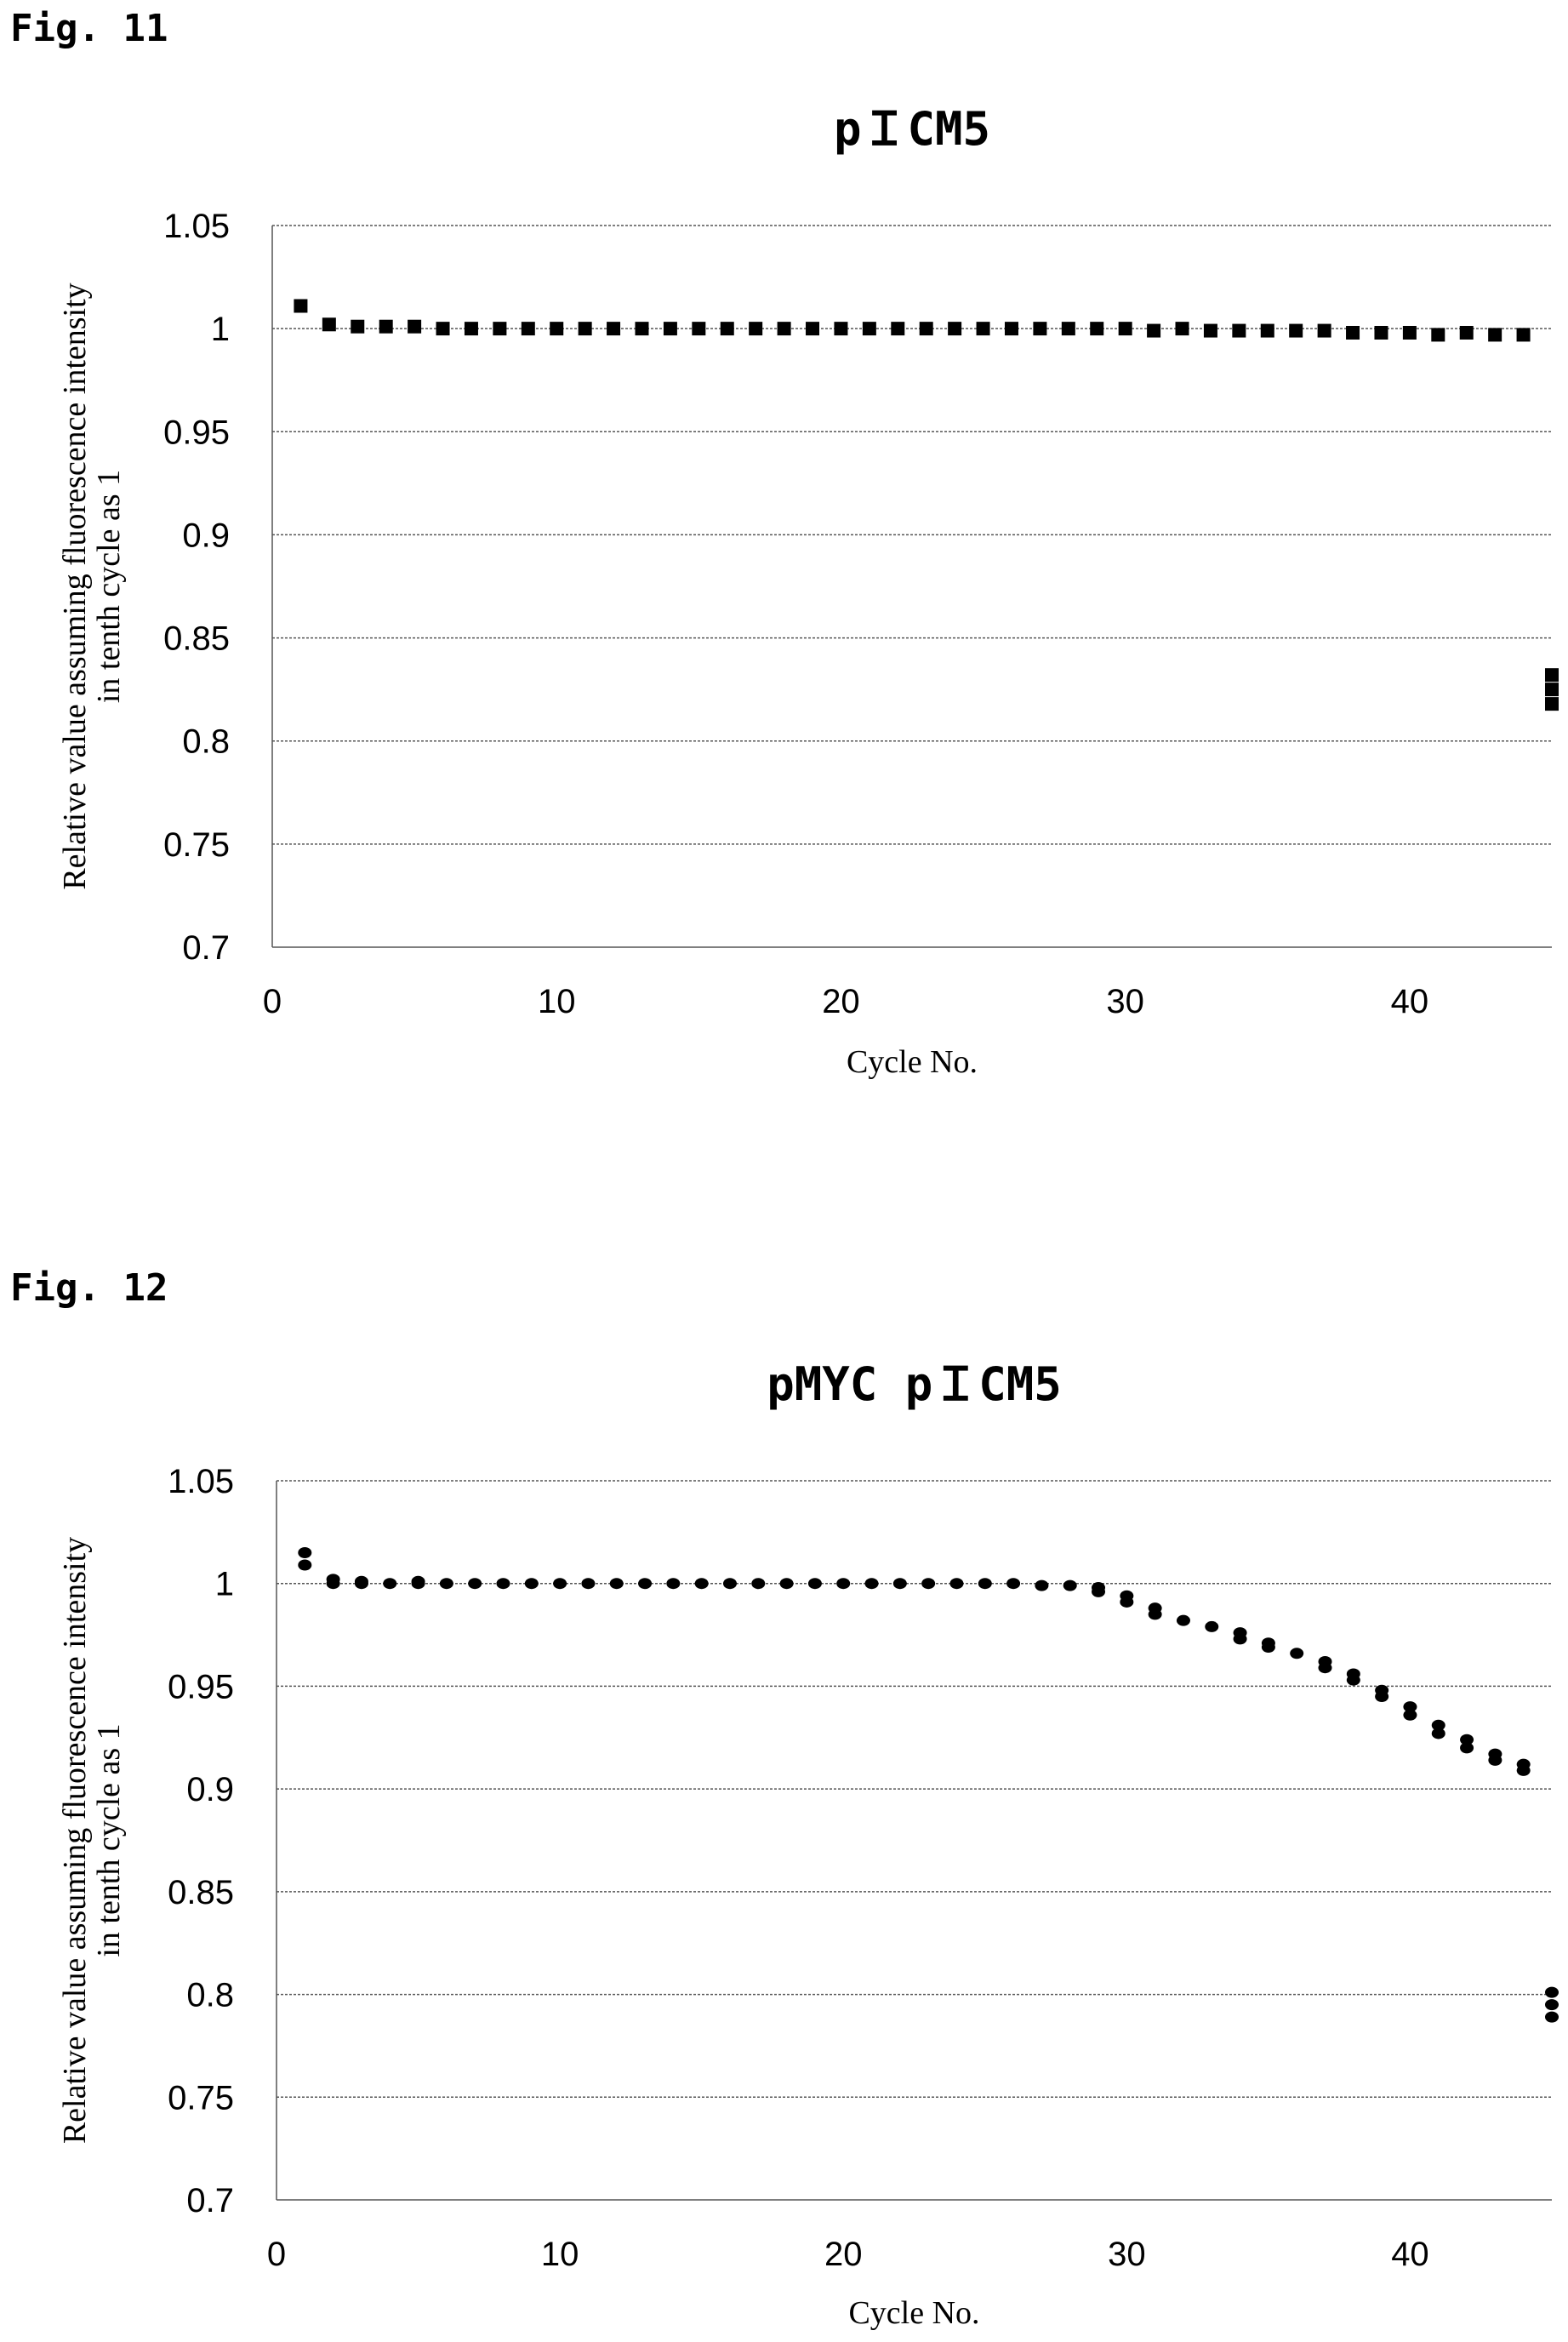  I want to click on figure-11-label: Fig. 11, so click(89, 28).